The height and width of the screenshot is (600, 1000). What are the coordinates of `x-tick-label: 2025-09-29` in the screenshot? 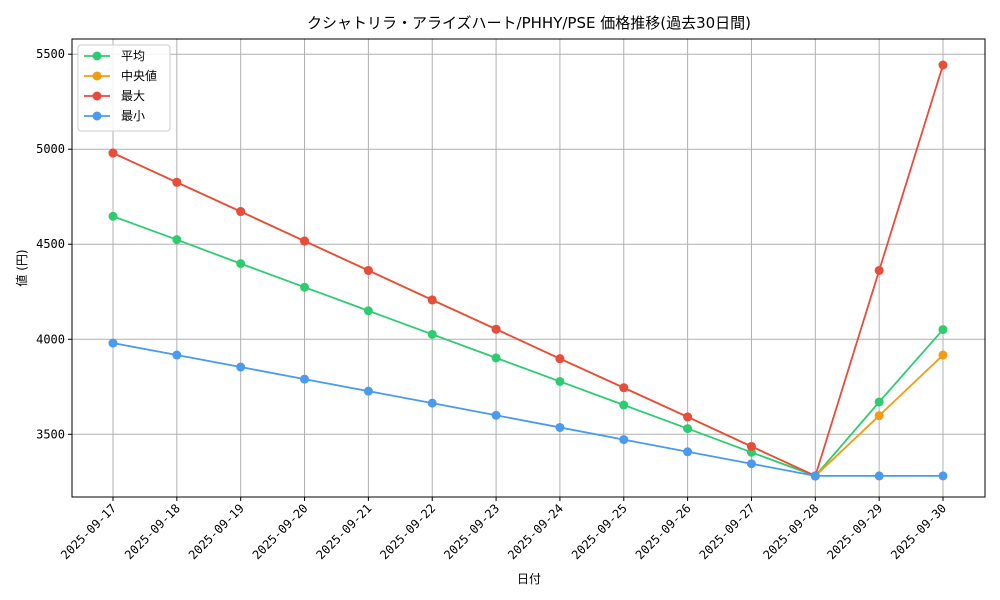 It's located at (854, 531).